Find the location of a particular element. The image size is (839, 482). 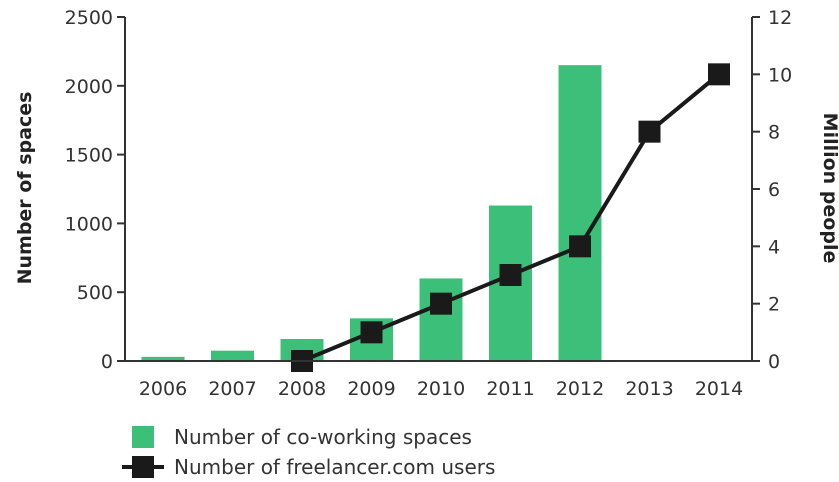

bar-2012 is located at coordinates (580, 213).